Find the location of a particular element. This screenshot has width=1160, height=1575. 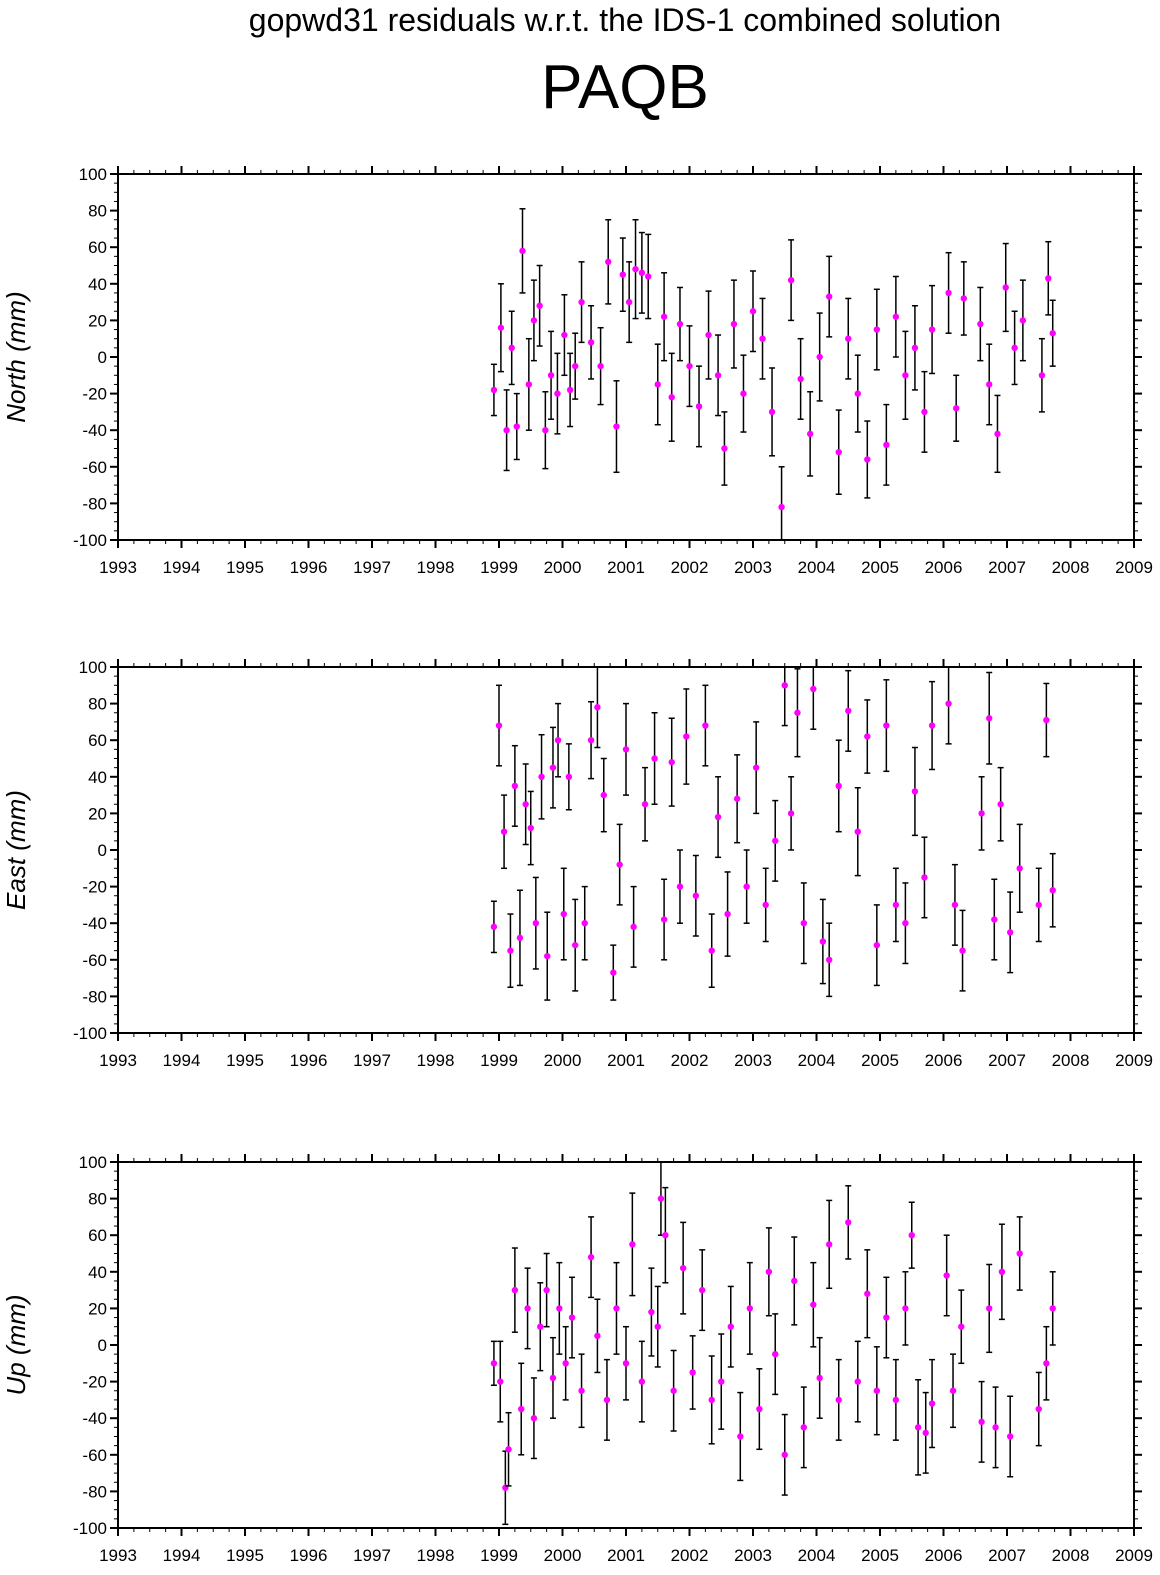

y-tick-label: 0 is located at coordinates (102, 1345).